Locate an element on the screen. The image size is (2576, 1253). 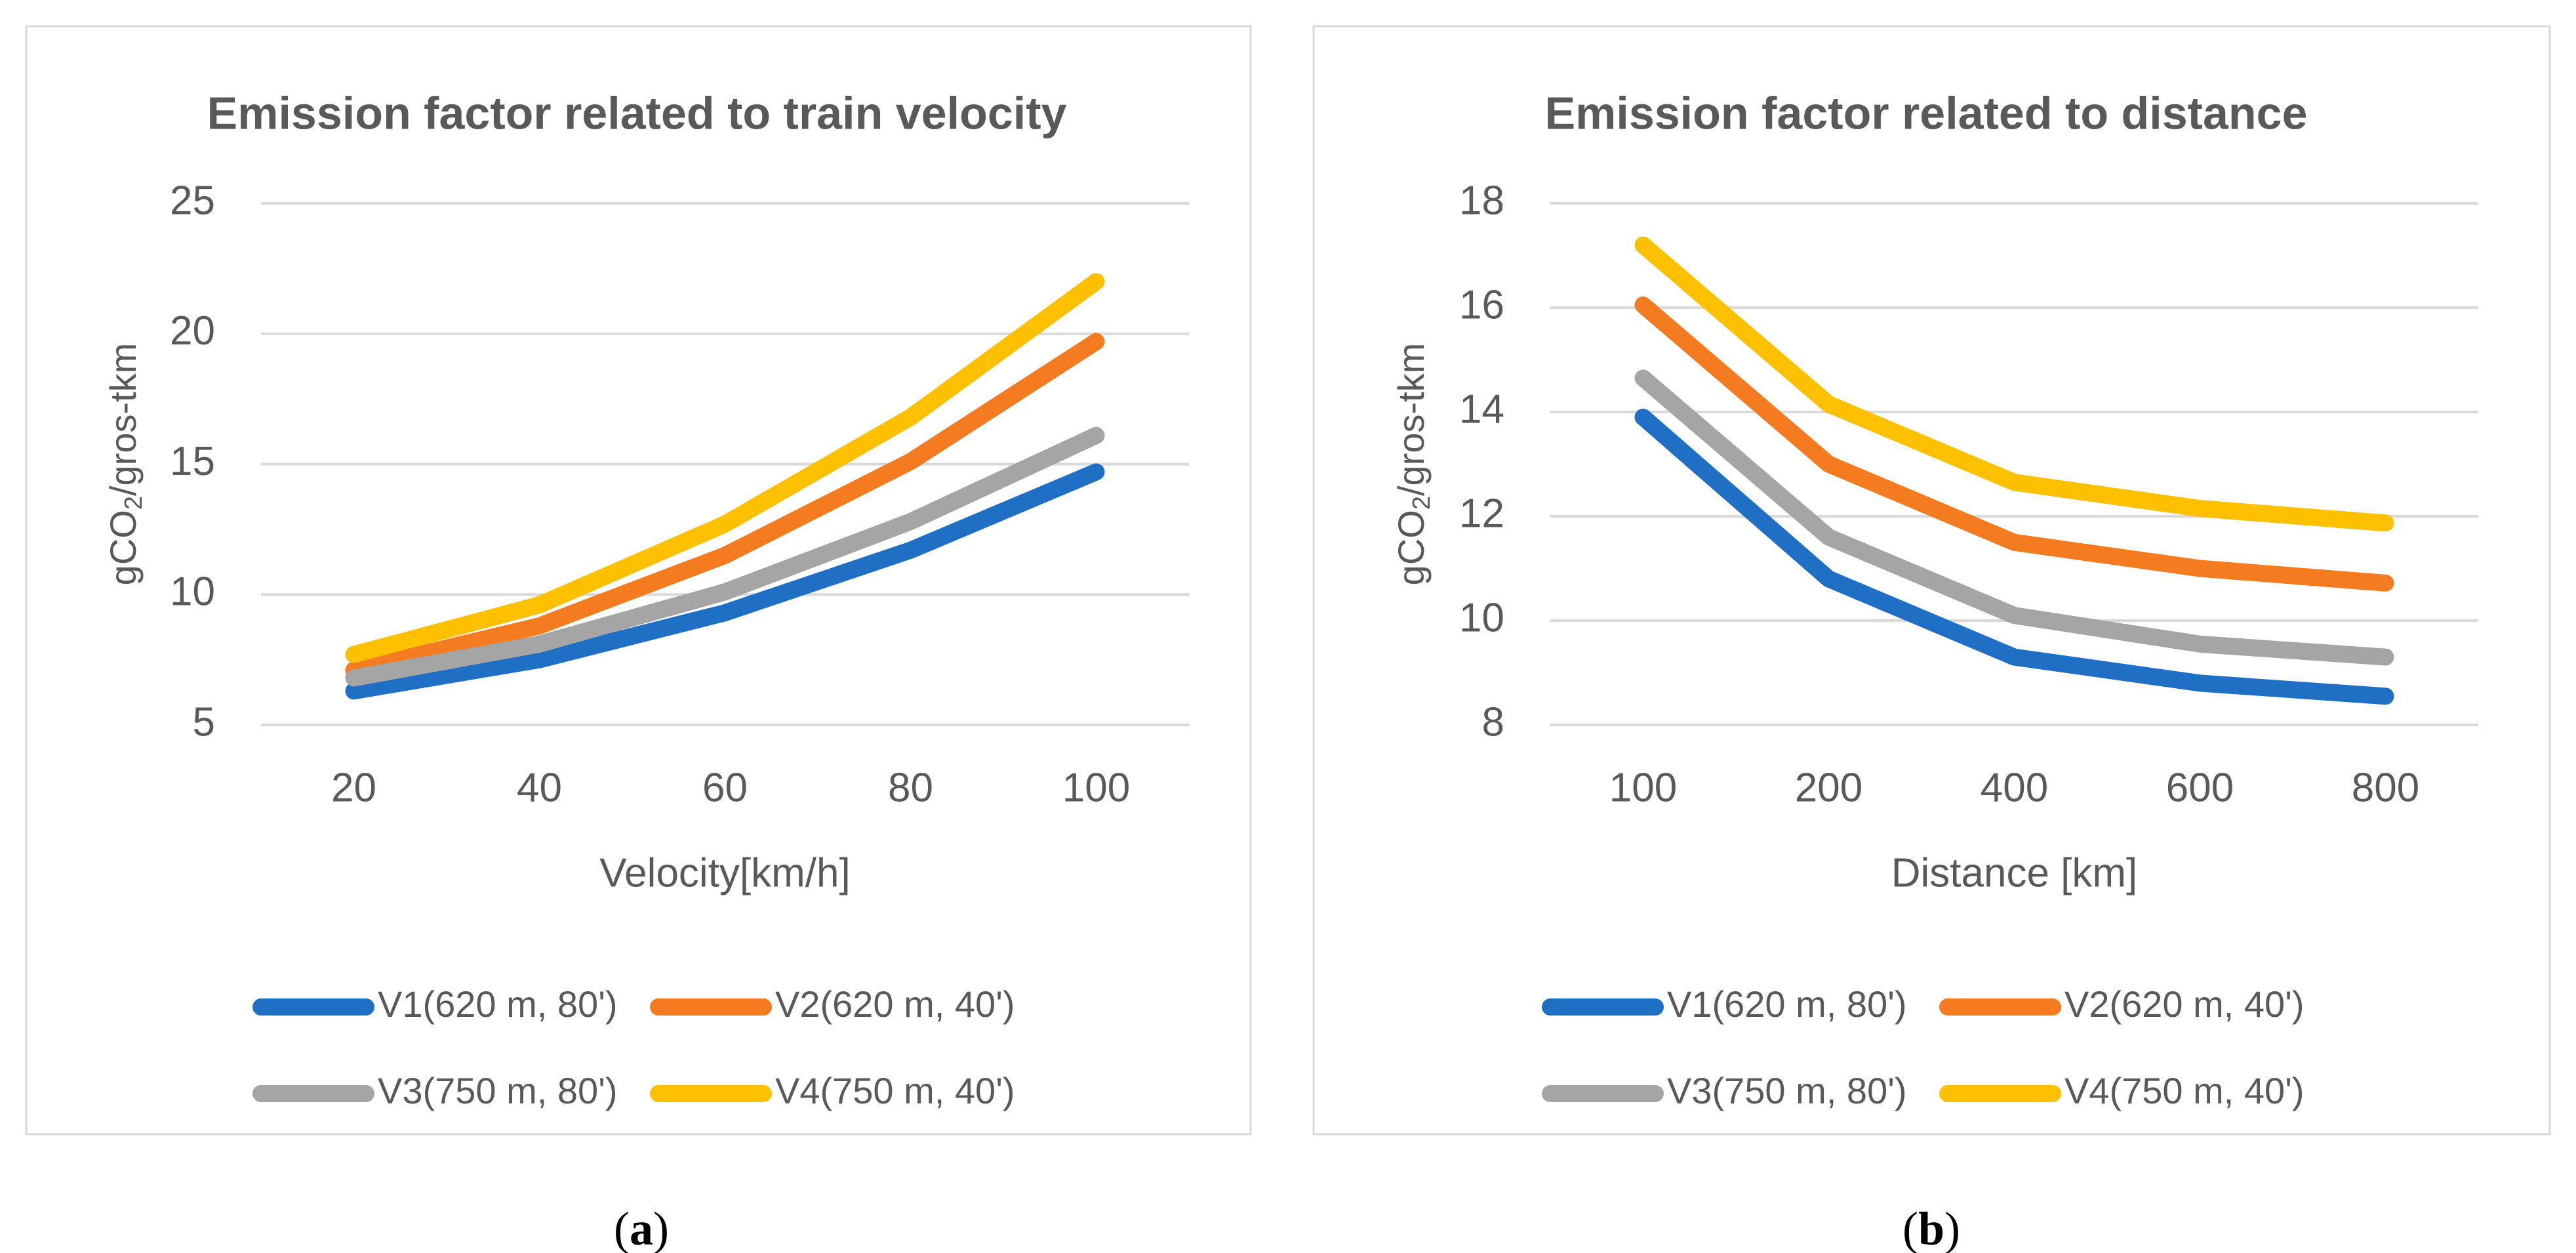
x-axis-title: Velocity[km/h] is located at coordinates (724, 872).